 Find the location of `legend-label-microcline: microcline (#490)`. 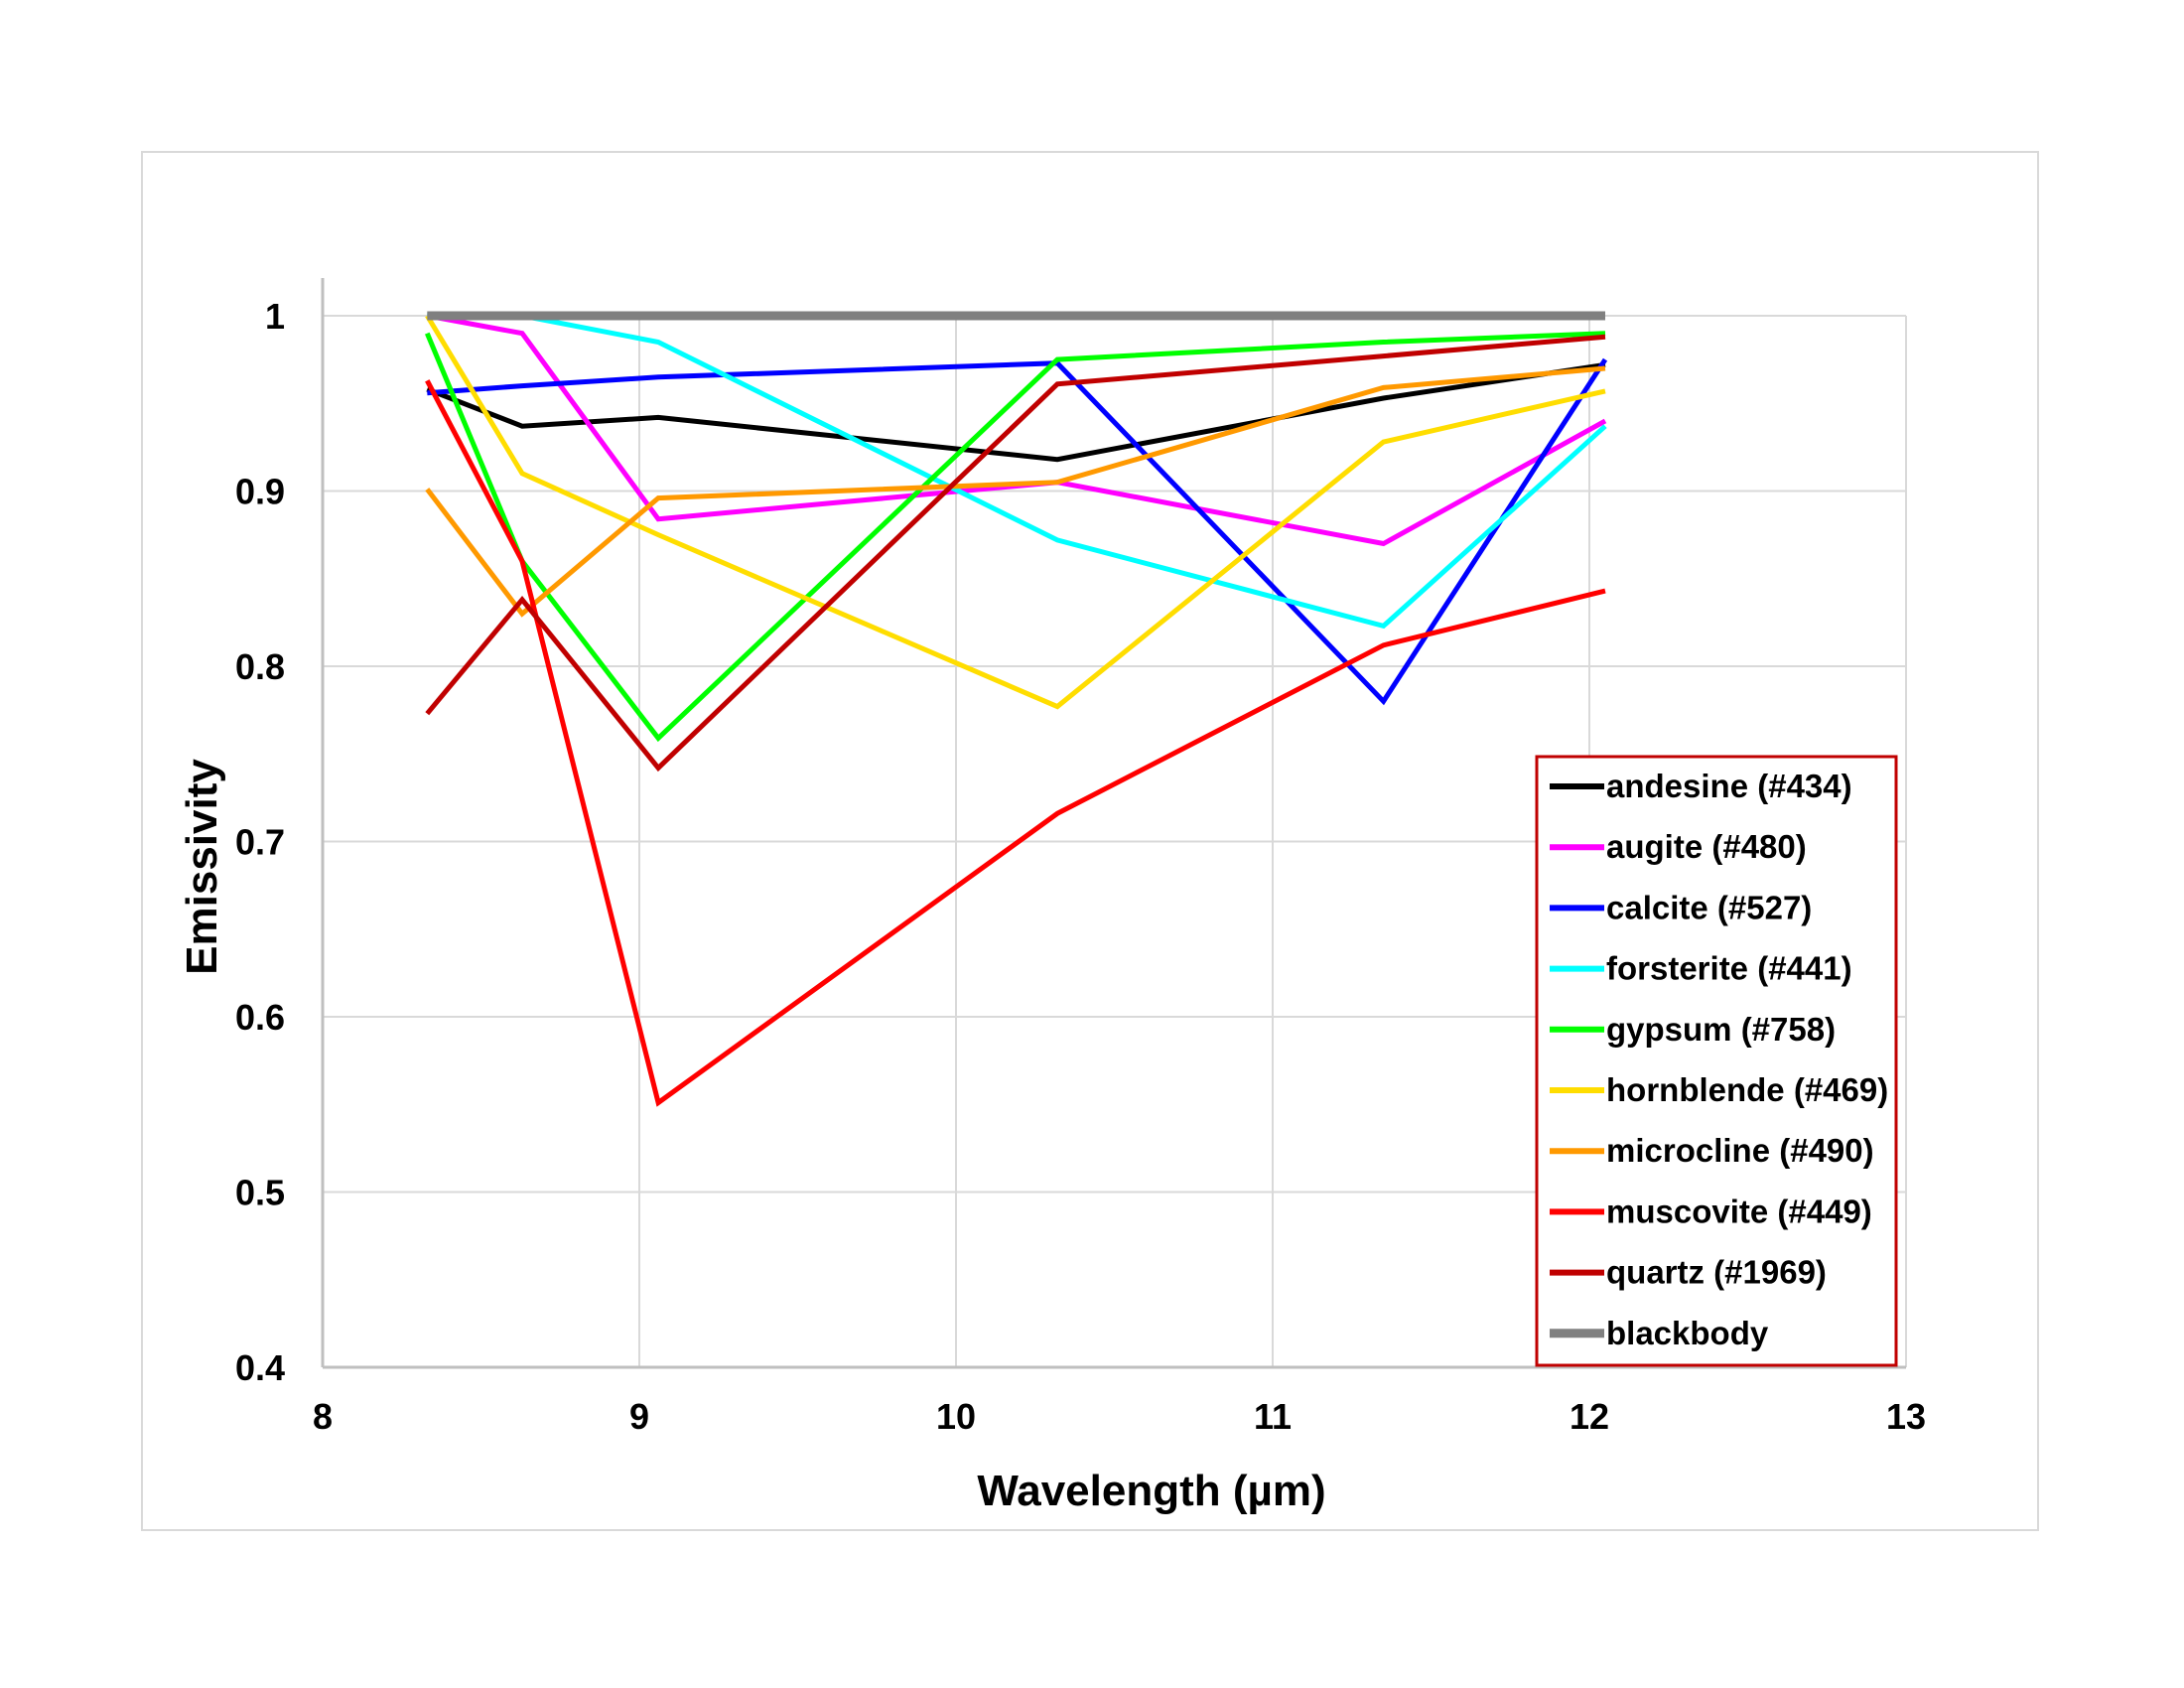

legend-label-microcline: microcline (#490) is located at coordinates (1740, 1150).